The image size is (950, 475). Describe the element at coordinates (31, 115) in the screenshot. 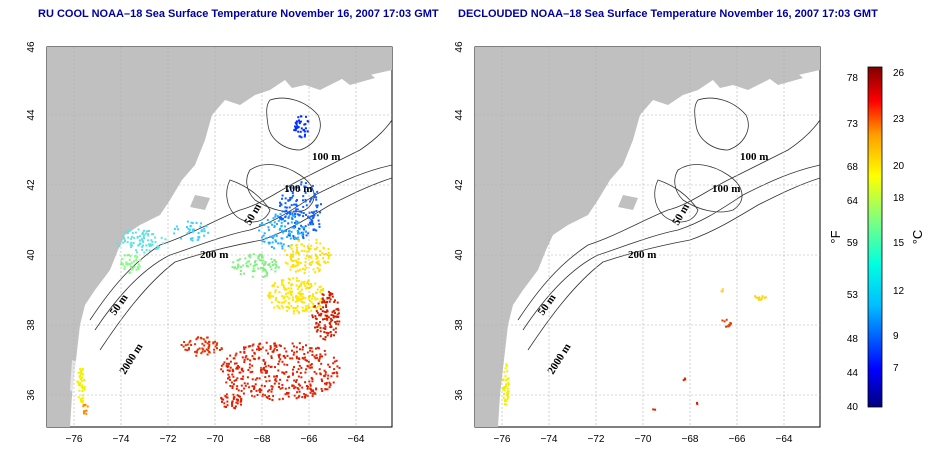

I see `left-lat-tick: 44` at that location.